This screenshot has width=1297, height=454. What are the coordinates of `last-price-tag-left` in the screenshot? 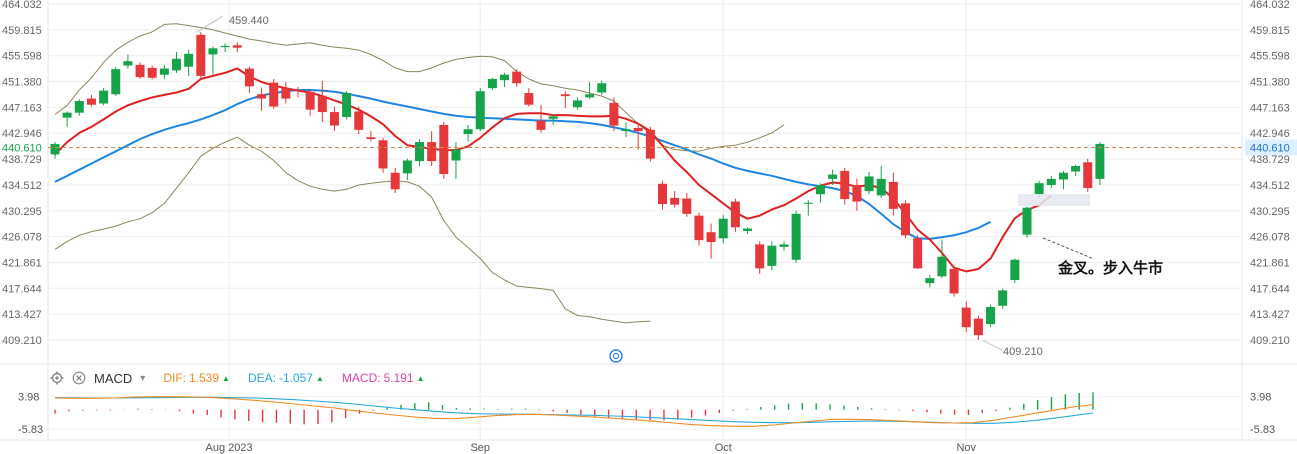 It's located at (23, 147).